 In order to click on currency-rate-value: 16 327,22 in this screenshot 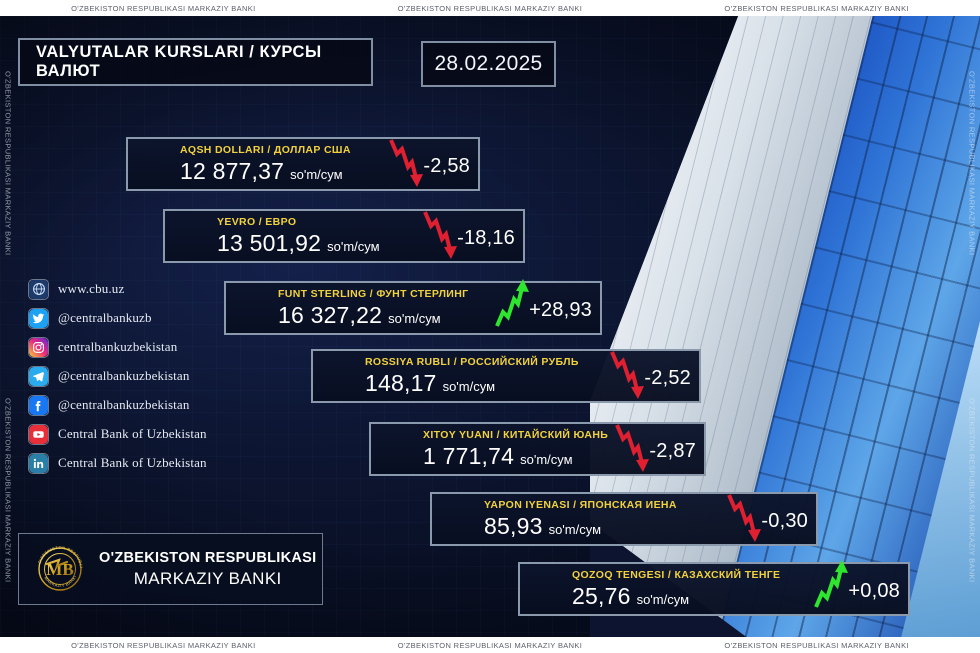, I will do `click(330, 315)`.